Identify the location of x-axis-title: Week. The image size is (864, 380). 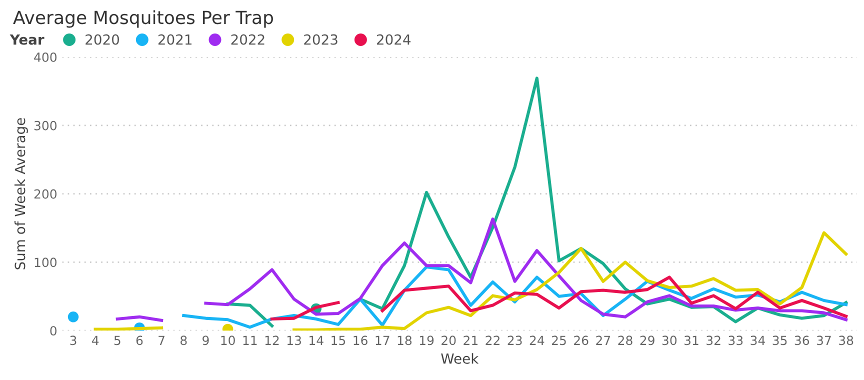
(460, 358).